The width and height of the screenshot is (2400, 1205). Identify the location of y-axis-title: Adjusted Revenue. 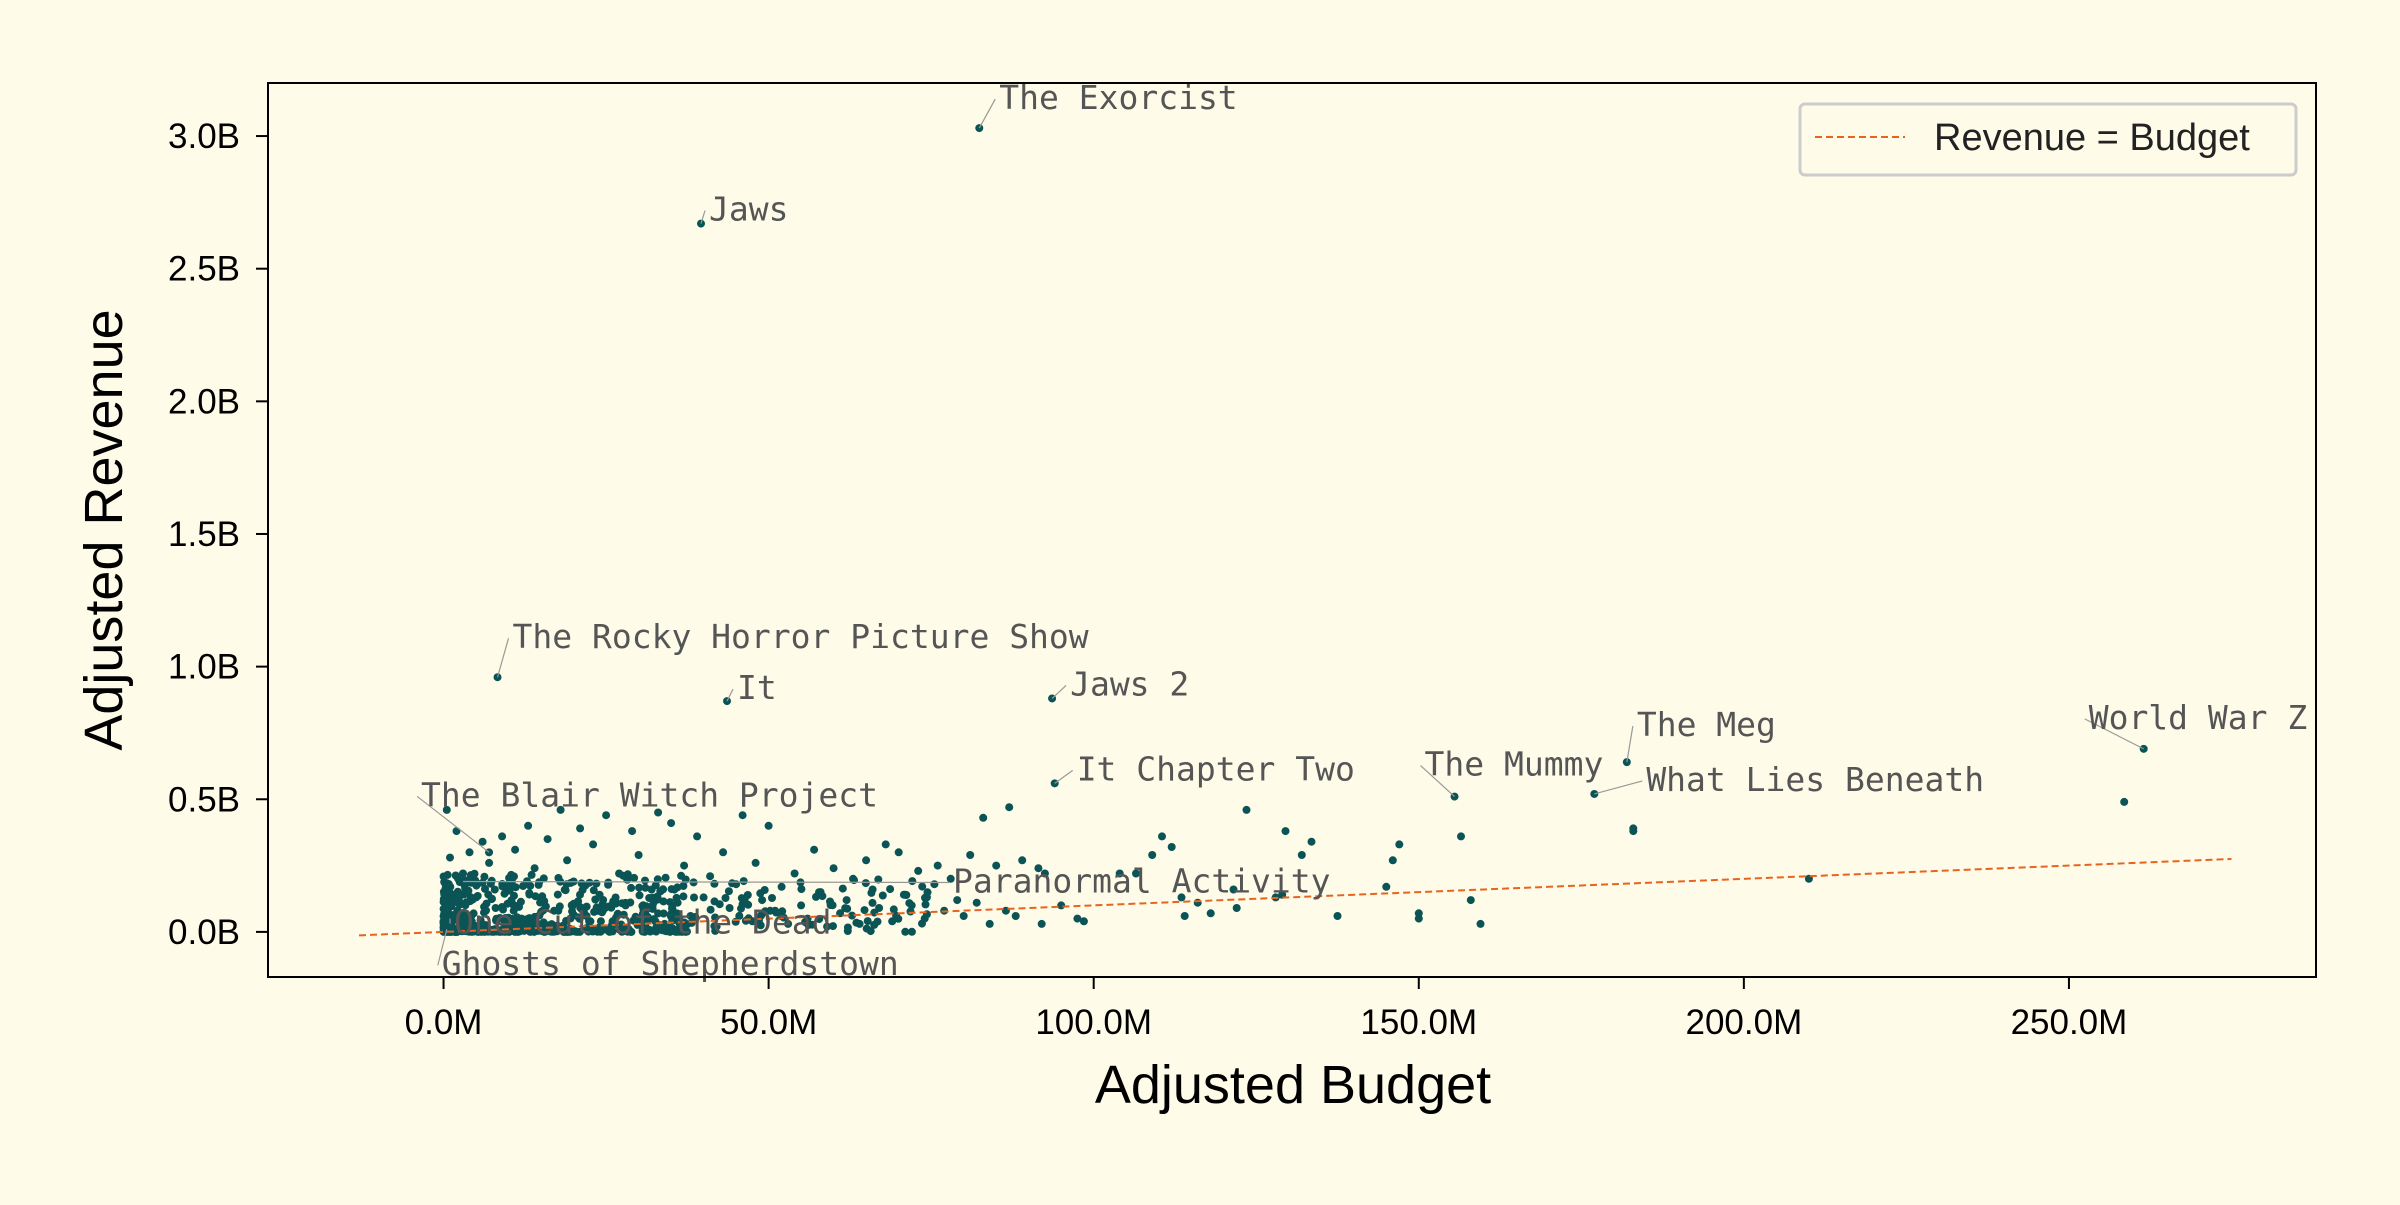
(104, 529).